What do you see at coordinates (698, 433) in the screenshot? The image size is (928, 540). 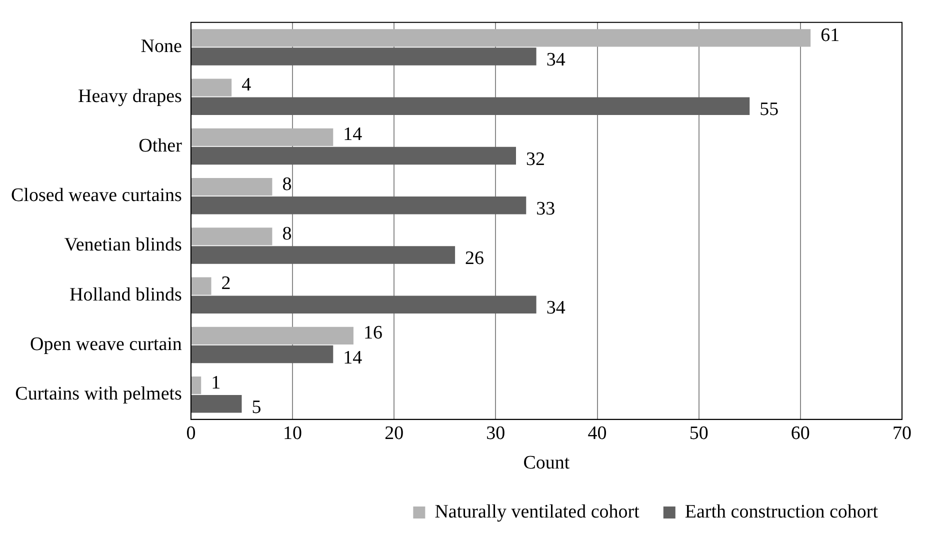 I see `x-tick-label: 50` at bounding box center [698, 433].